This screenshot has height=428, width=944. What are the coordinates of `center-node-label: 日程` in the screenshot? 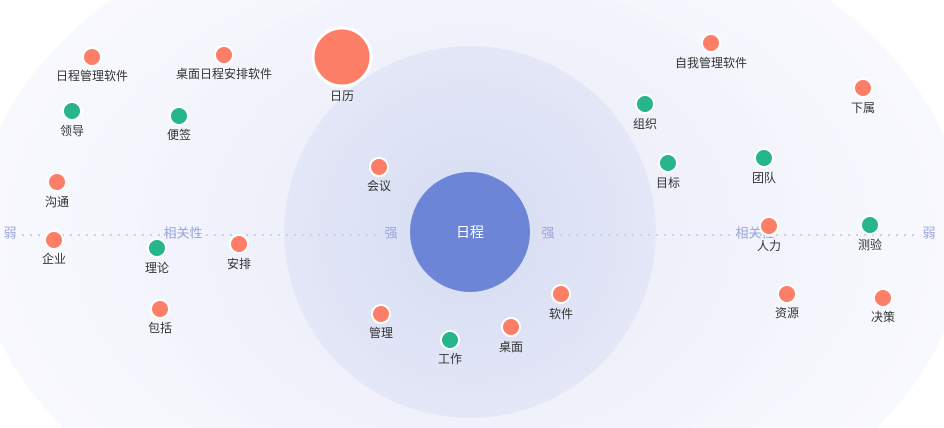 It's located at (470, 233).